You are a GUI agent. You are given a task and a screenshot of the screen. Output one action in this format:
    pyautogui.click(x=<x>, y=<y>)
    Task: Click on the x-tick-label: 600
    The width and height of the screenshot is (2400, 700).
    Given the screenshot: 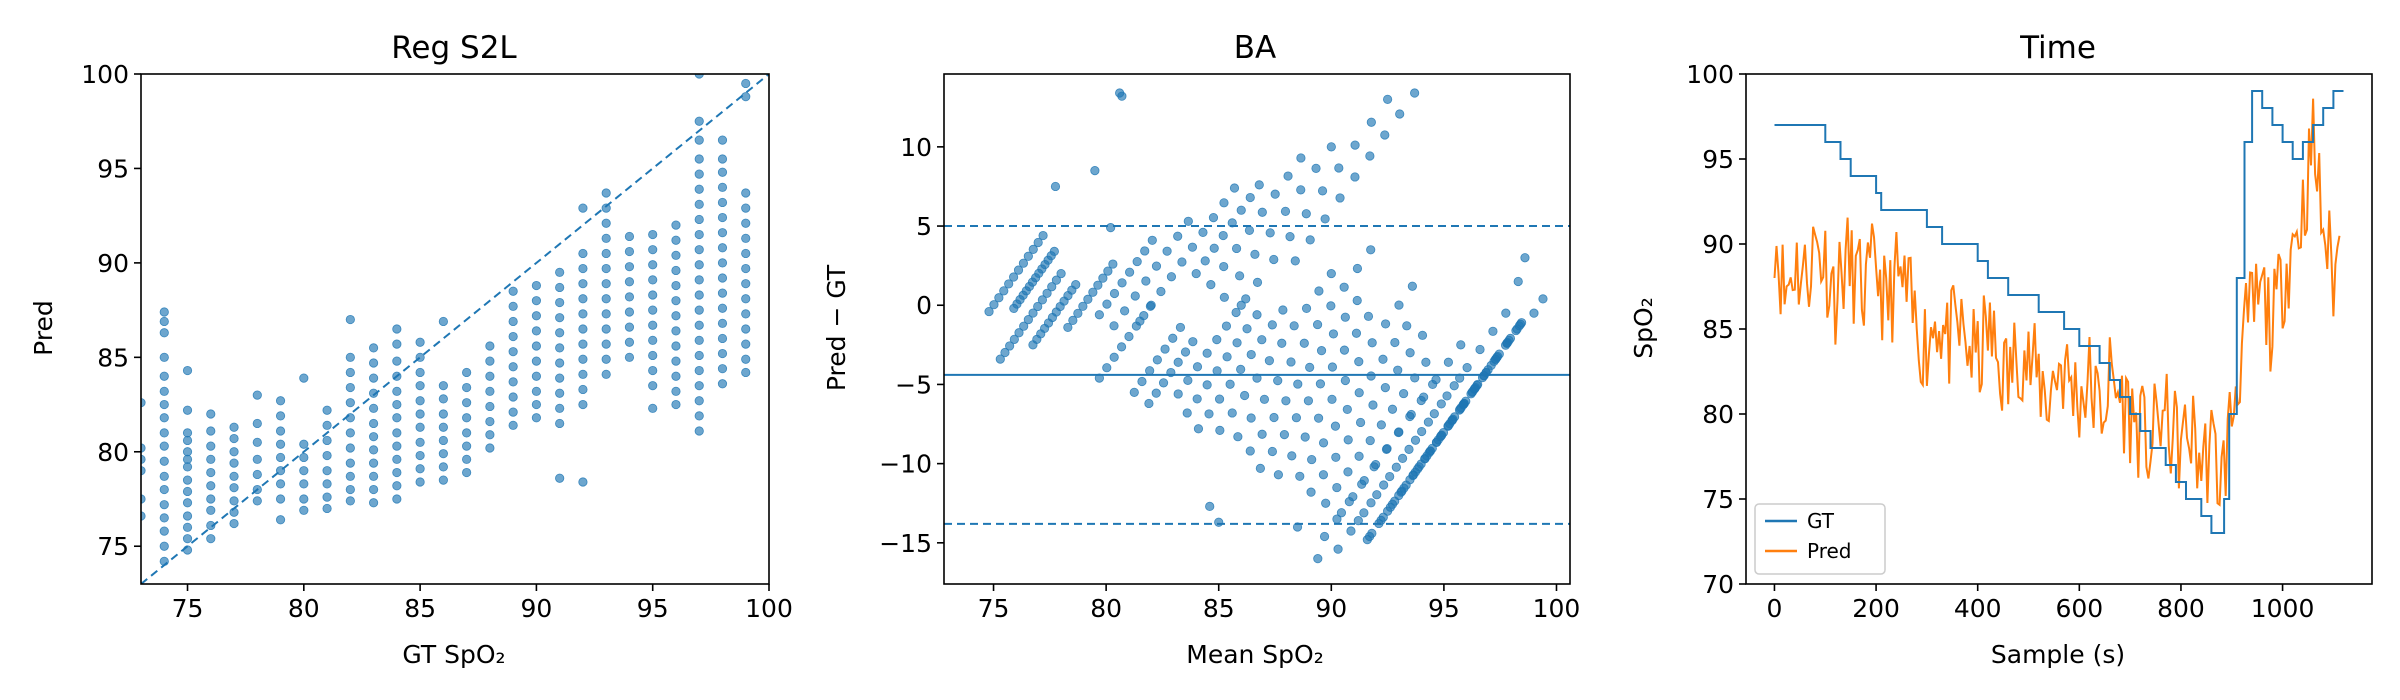 What is the action you would take?
    pyautogui.click(x=2079, y=608)
    